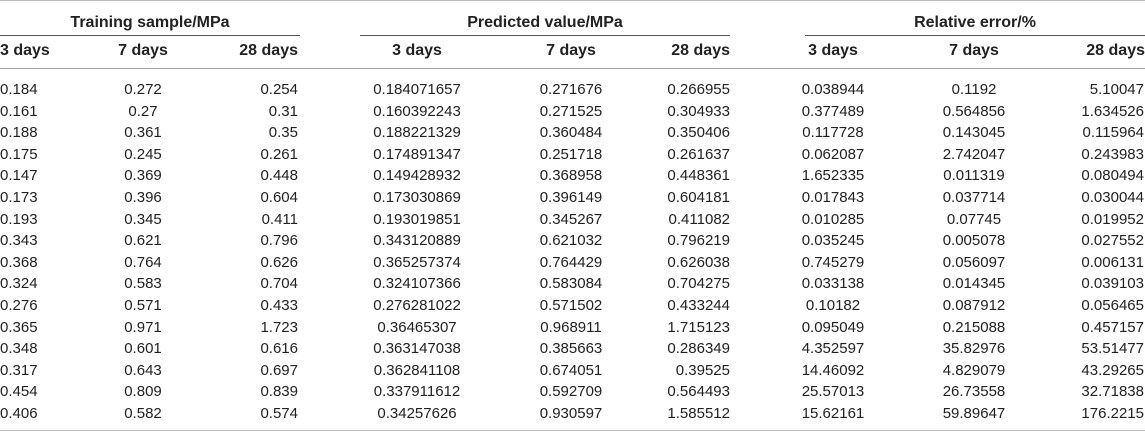  I want to click on cell-training-7d: 0.272, so click(143, 89).